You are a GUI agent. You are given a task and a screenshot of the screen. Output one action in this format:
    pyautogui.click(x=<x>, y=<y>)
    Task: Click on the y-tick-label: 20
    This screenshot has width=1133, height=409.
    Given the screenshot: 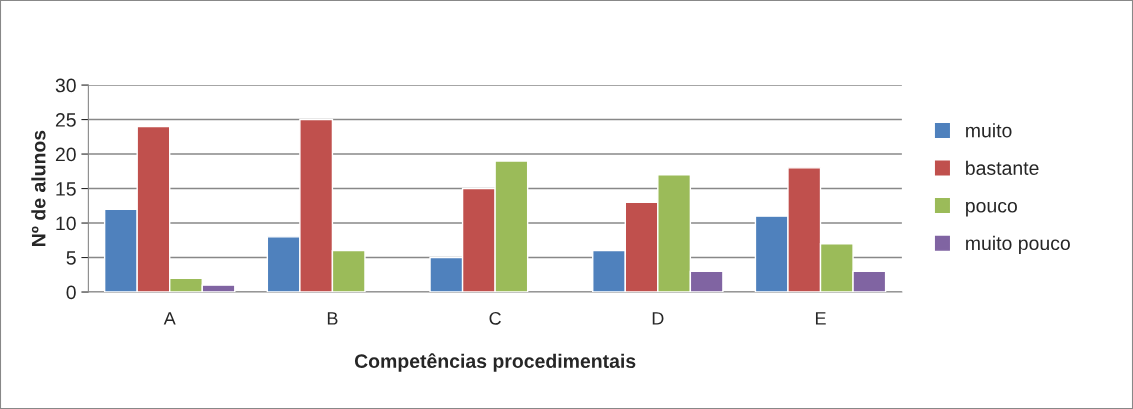 What is the action you would take?
    pyautogui.click(x=65, y=154)
    